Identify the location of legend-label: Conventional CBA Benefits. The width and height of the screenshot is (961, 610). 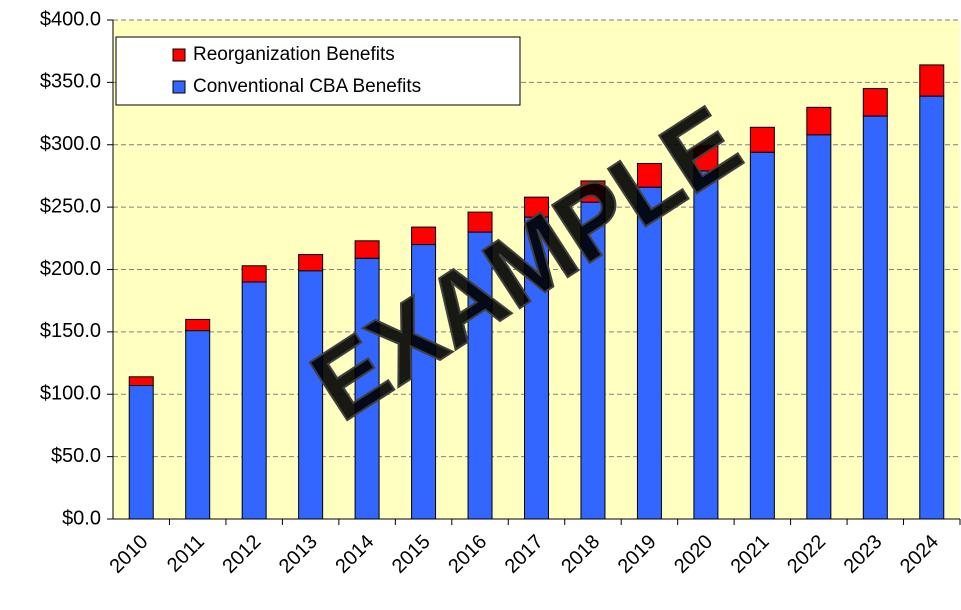
(307, 86).